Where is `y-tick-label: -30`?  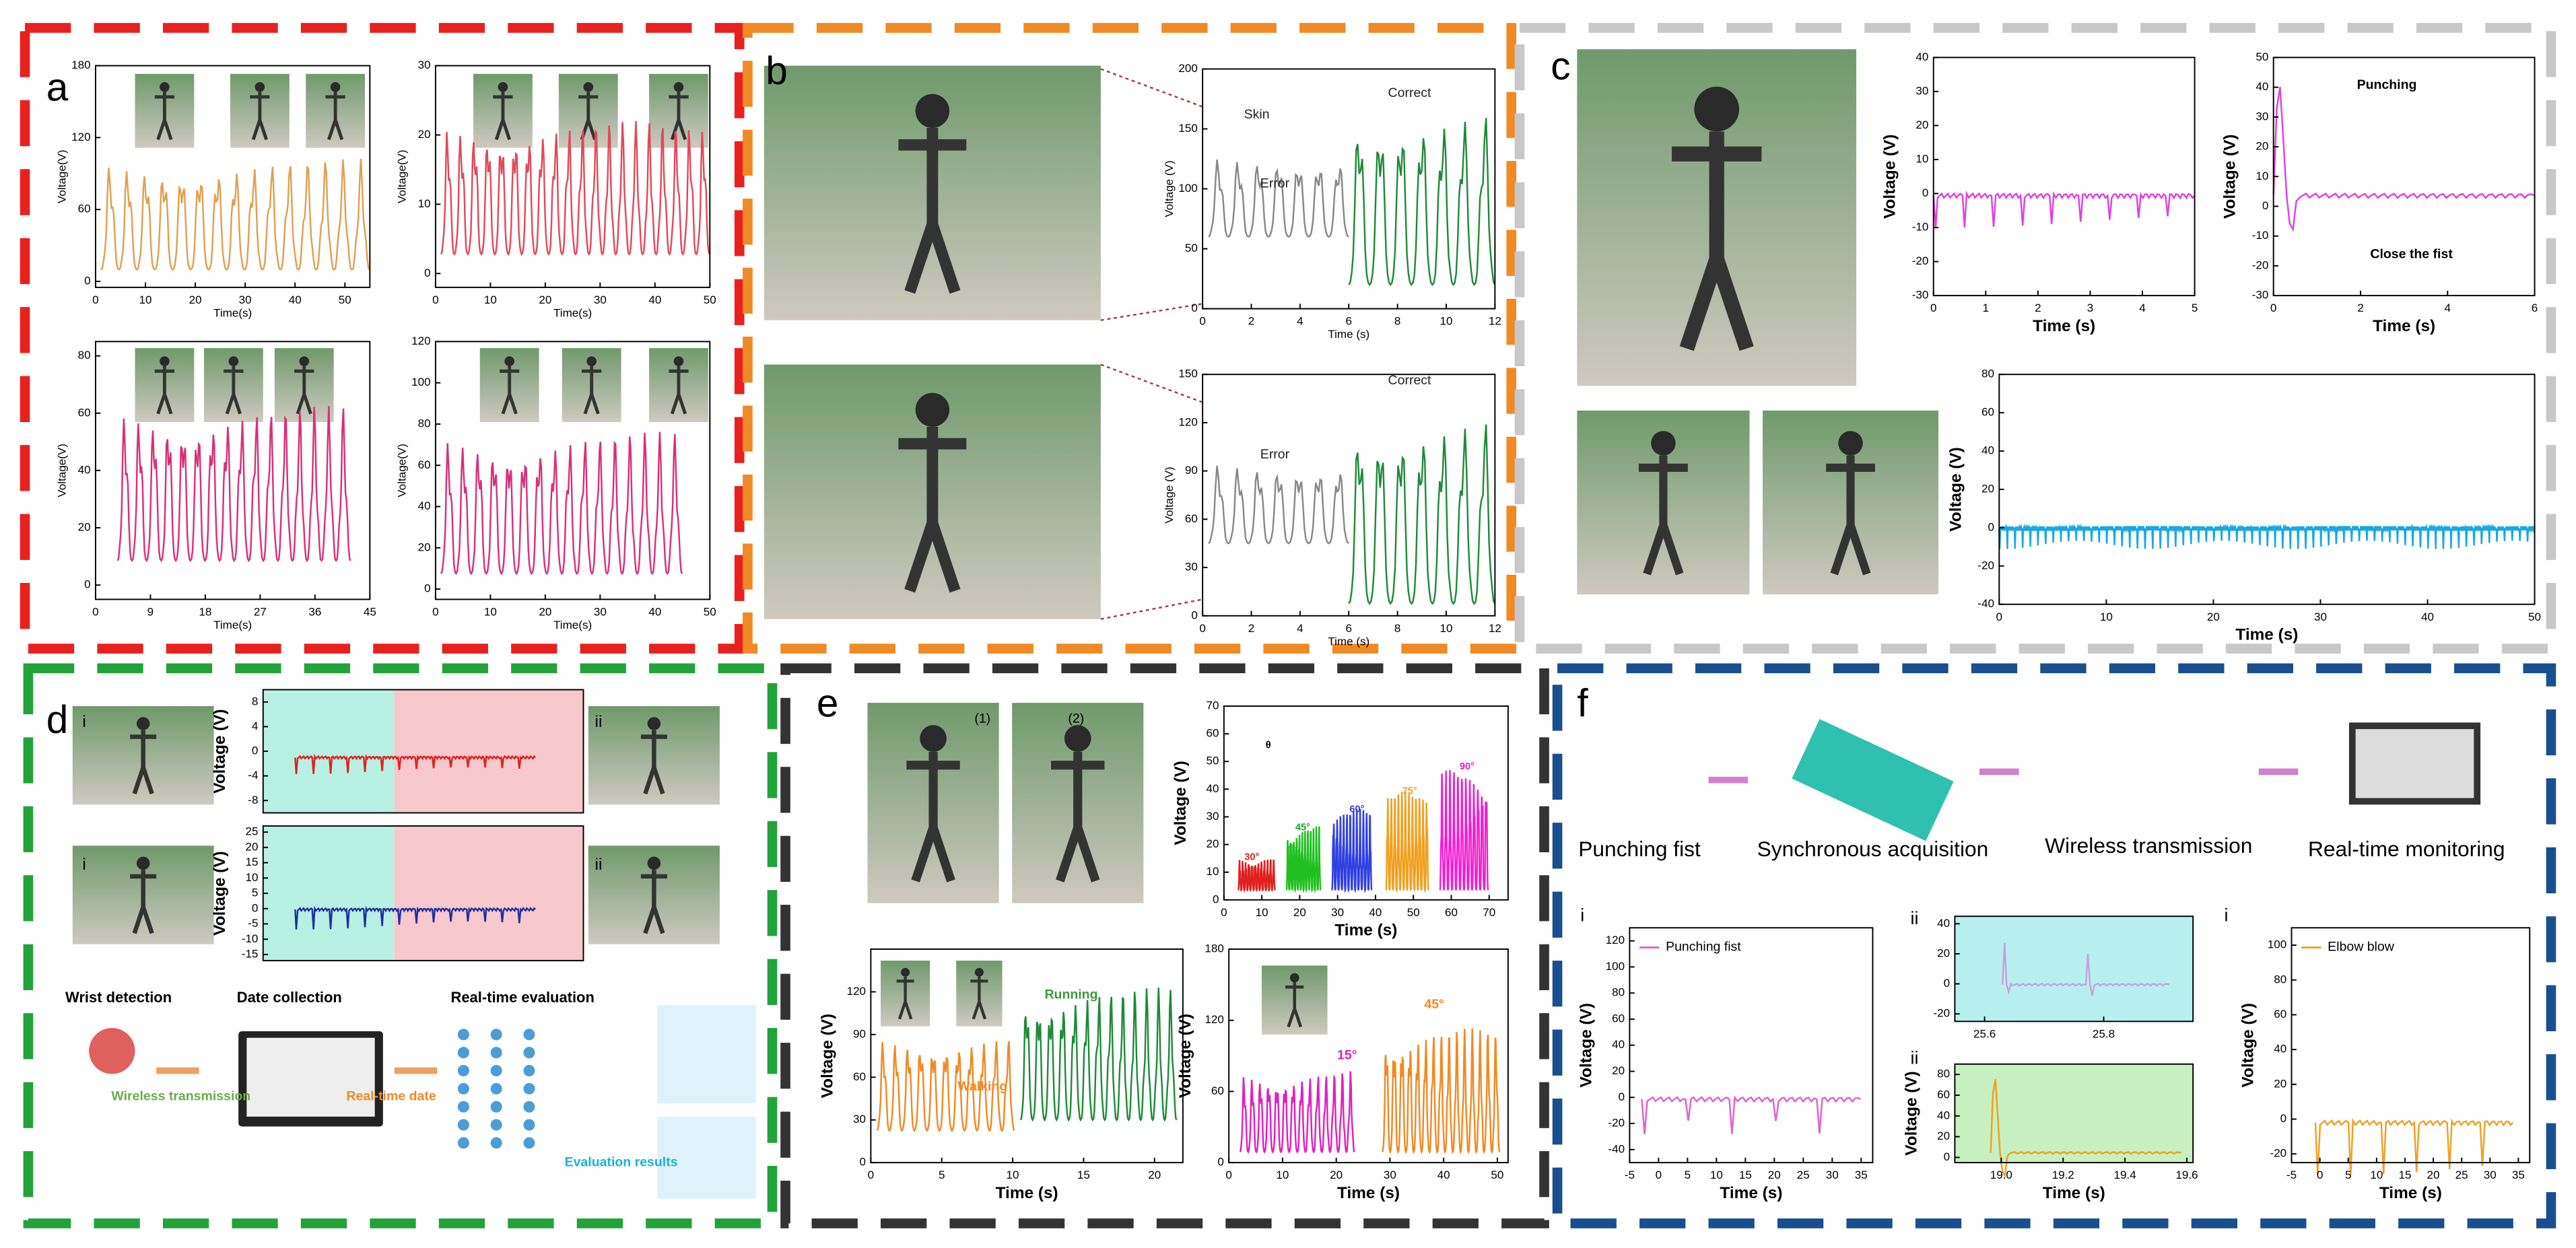 y-tick-label: -30 is located at coordinates (2261, 295).